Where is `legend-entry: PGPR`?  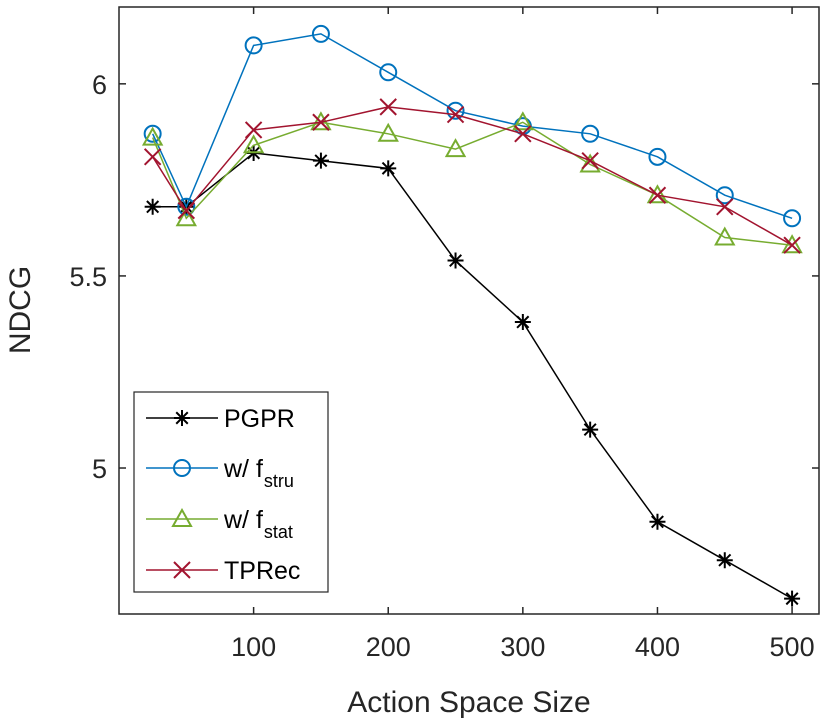
legend-entry: PGPR is located at coordinates (220, 419).